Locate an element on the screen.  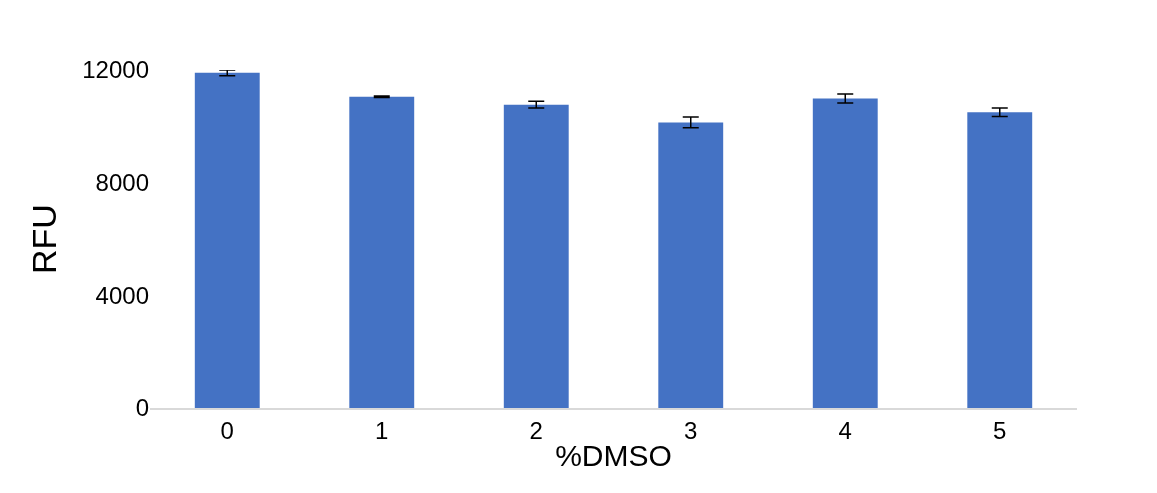
y-tick-label: 0 is located at coordinates (142, 408).